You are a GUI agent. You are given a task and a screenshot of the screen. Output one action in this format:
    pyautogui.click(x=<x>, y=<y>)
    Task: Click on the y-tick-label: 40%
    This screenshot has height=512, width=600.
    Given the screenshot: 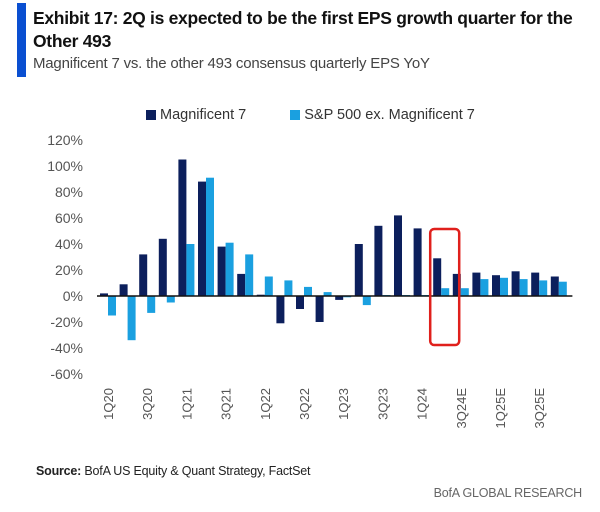 What is the action you would take?
    pyautogui.click(x=69, y=244)
    